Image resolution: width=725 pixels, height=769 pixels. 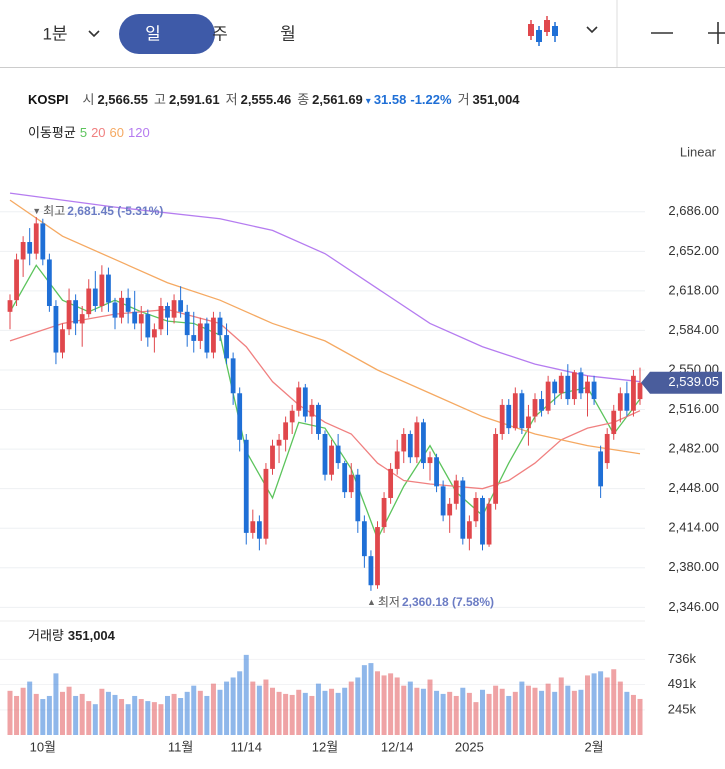 What do you see at coordinates (337, 99) in the screenshot?
I see `info-value: 2,561.69` at bounding box center [337, 99].